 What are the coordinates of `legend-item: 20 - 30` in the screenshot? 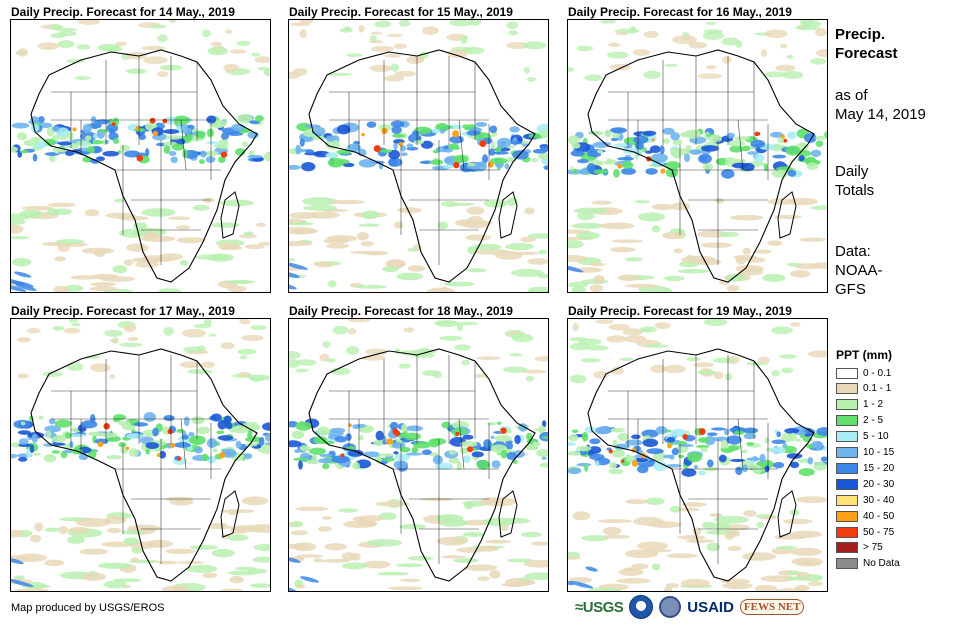 It's located at (865, 484).